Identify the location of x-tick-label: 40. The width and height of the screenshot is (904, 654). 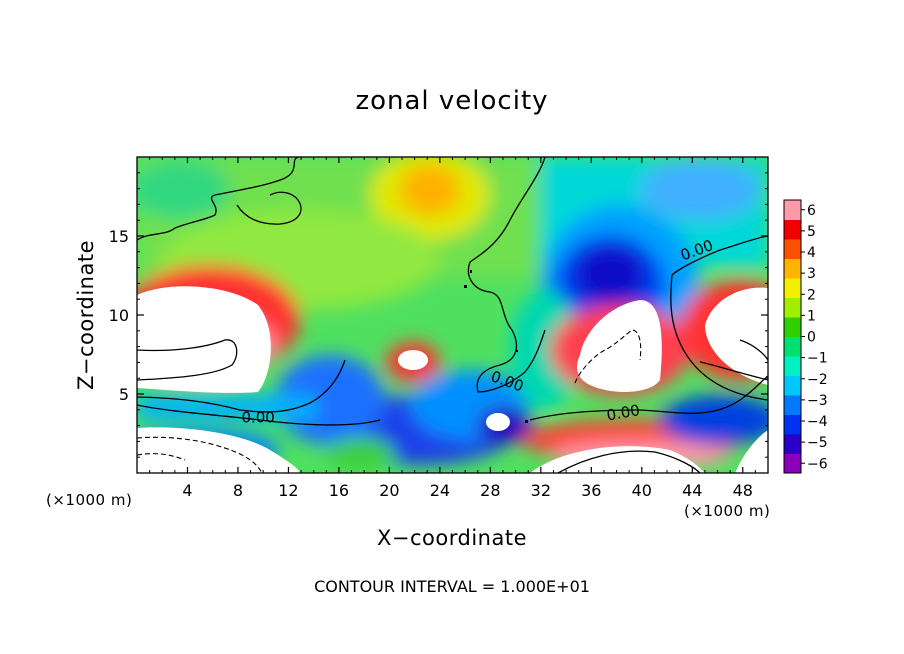
(642, 490).